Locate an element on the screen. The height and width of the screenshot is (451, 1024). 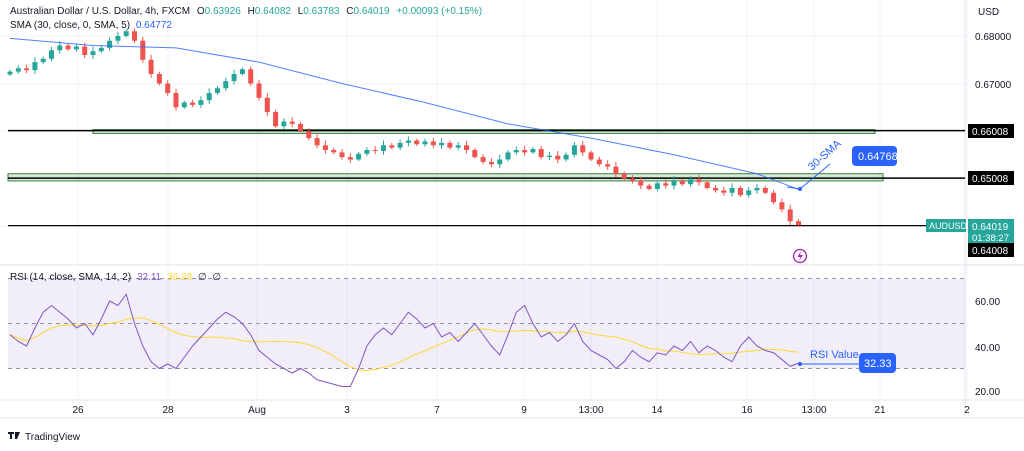
time-tick: 7 is located at coordinates (437, 410).